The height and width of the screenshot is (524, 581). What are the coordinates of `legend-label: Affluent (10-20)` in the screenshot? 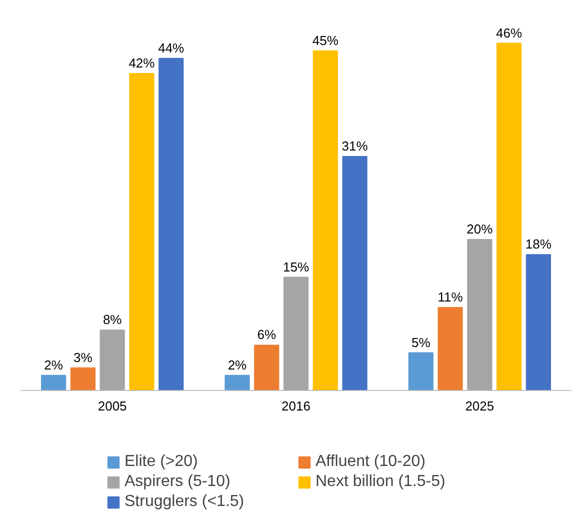 It's located at (371, 462).